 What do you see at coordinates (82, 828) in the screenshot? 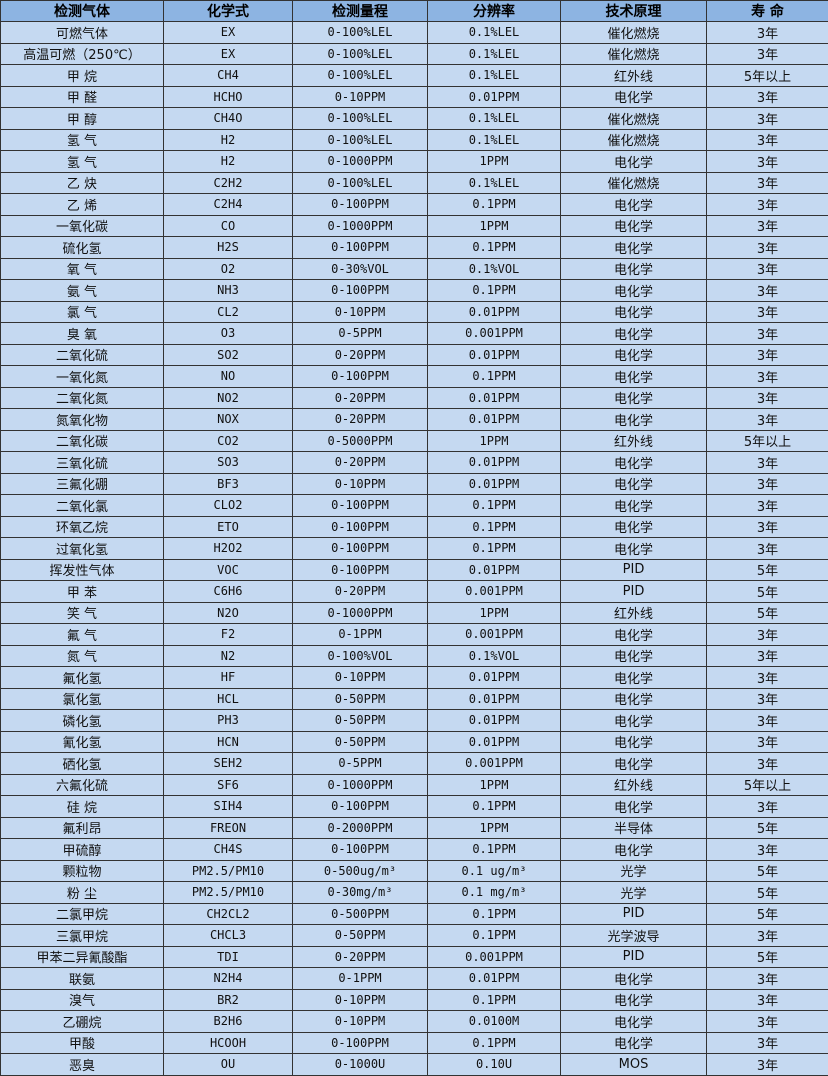
I see `cell-gas: 氟利昂` at bounding box center [82, 828].